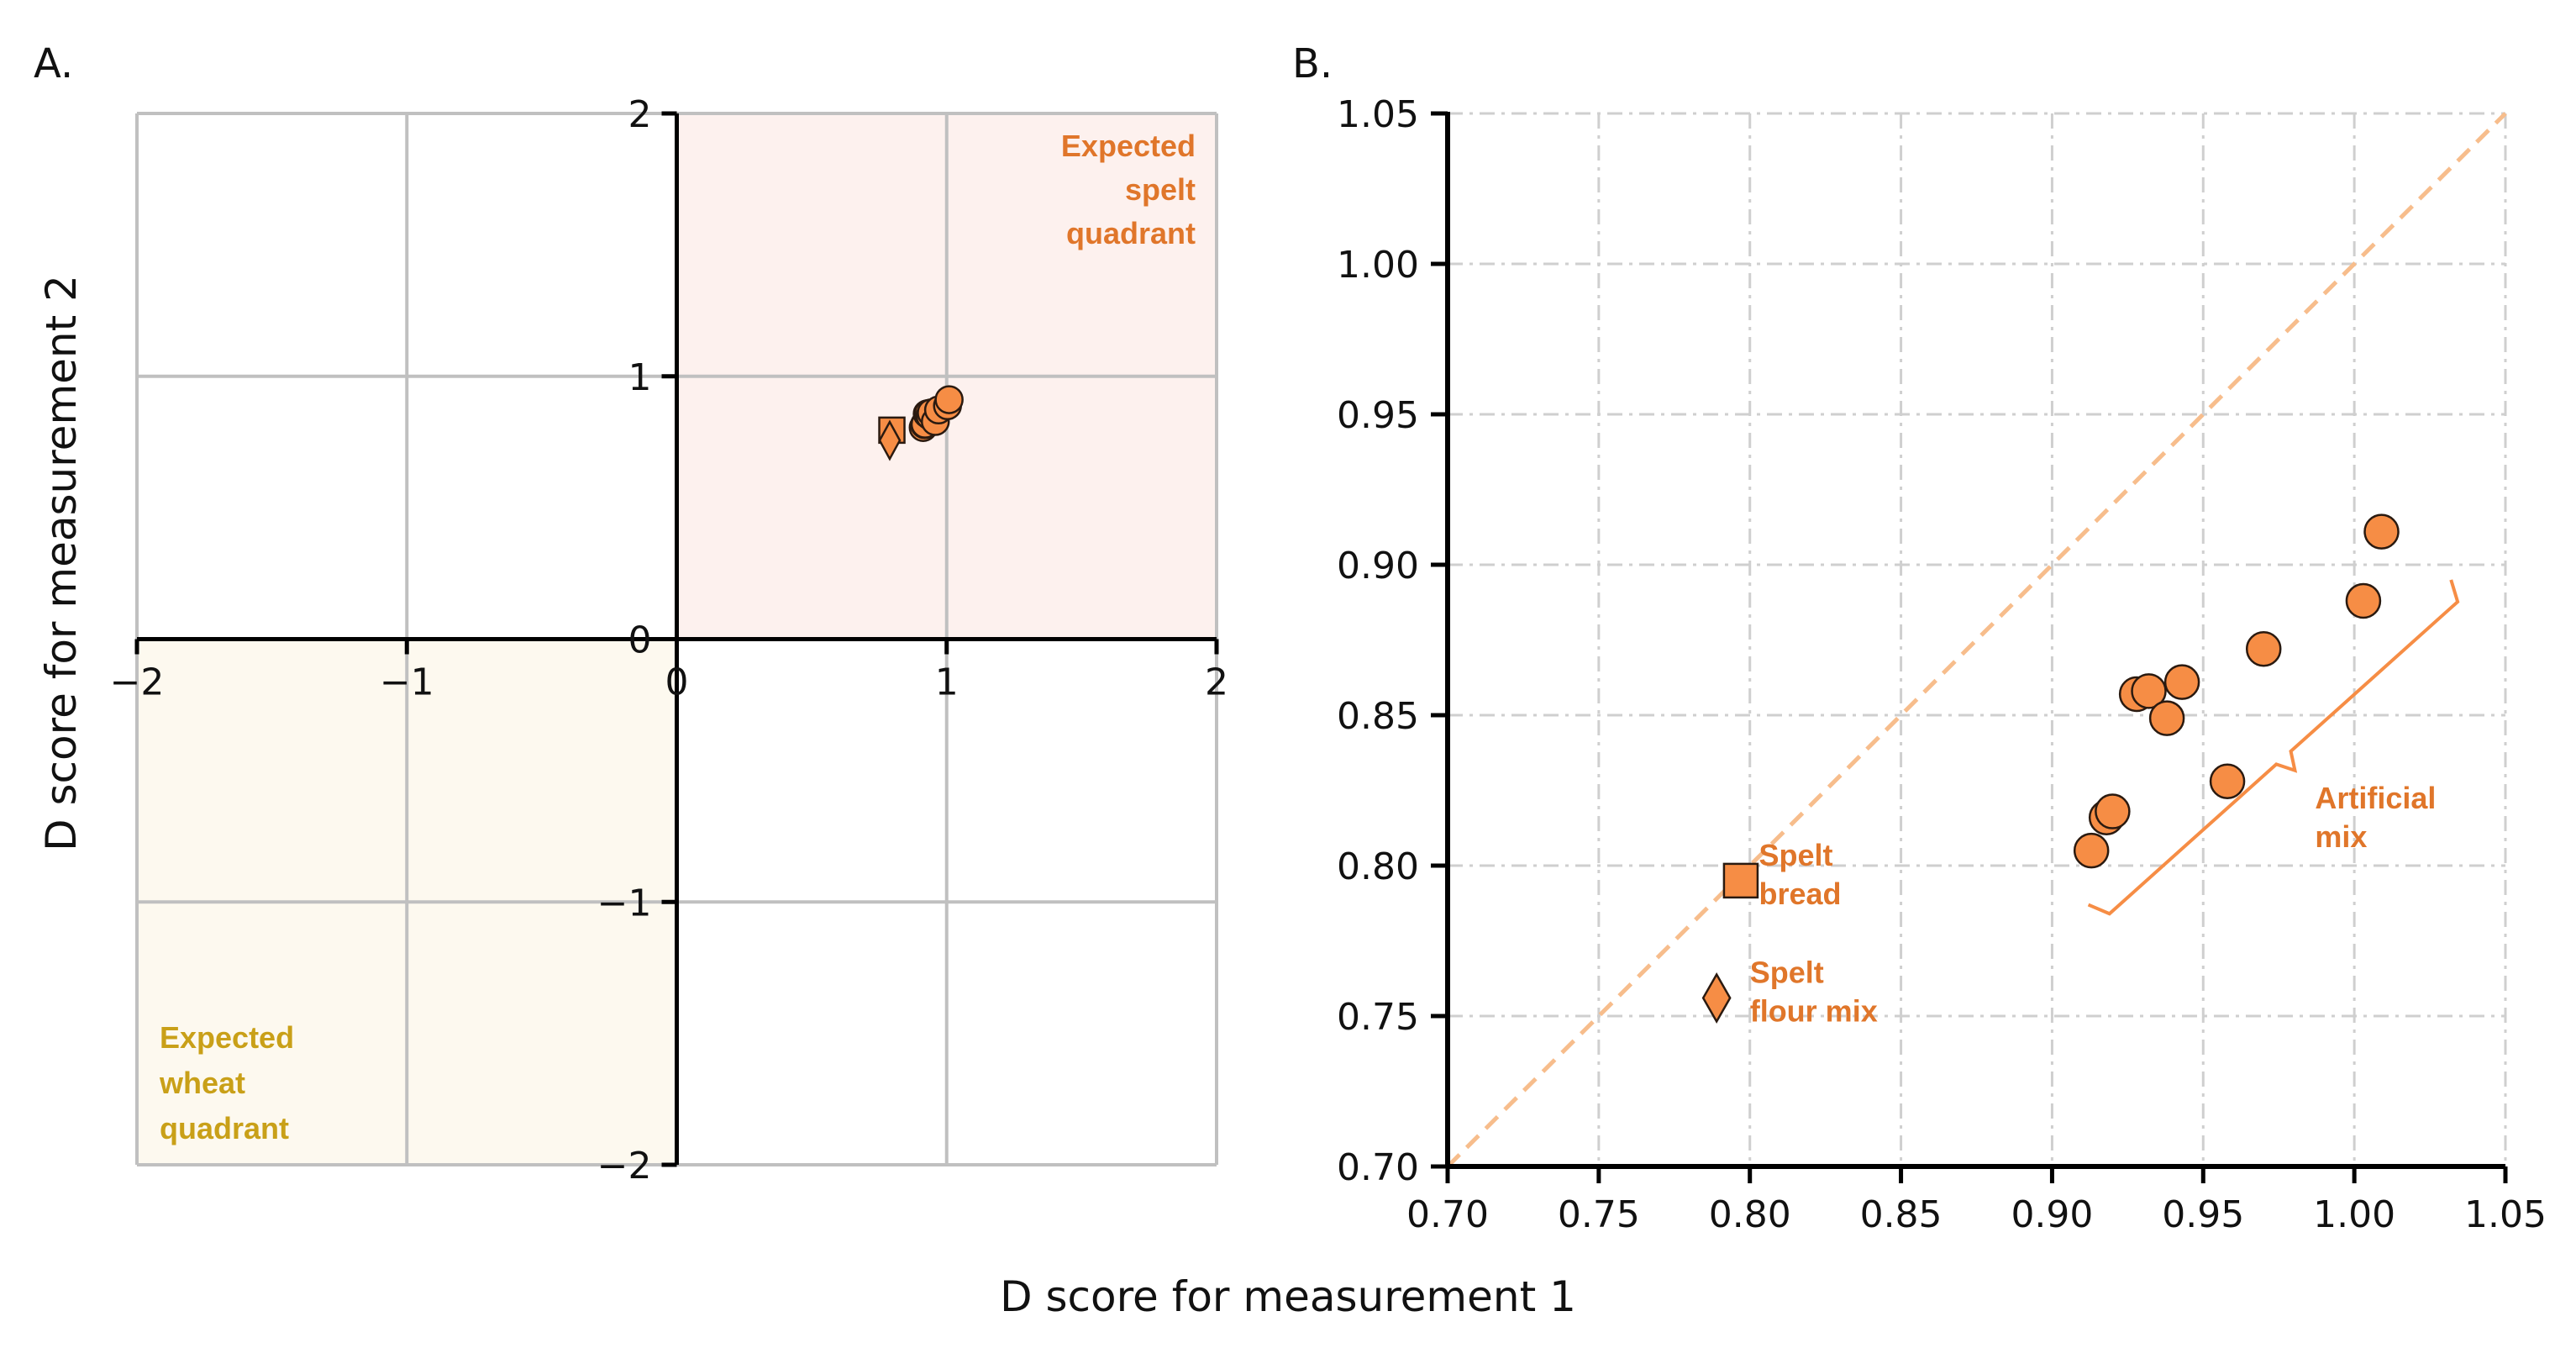 Image resolution: width=2576 pixels, height=1348 pixels. What do you see at coordinates (1378, 566) in the screenshot?
I see `y-tick-label: 0.90` at bounding box center [1378, 566].